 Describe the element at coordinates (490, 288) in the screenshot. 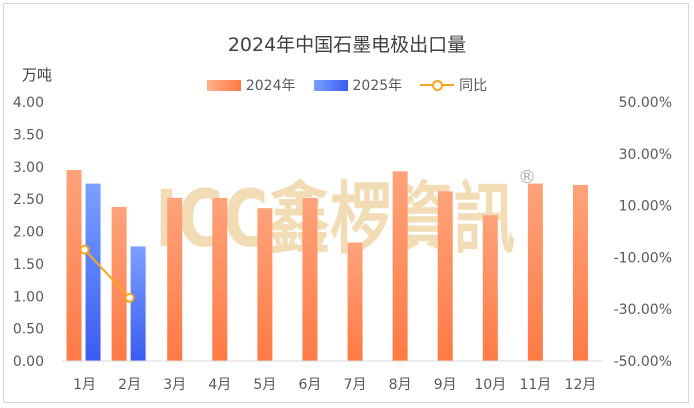

I see `bar-2024-10月` at that location.